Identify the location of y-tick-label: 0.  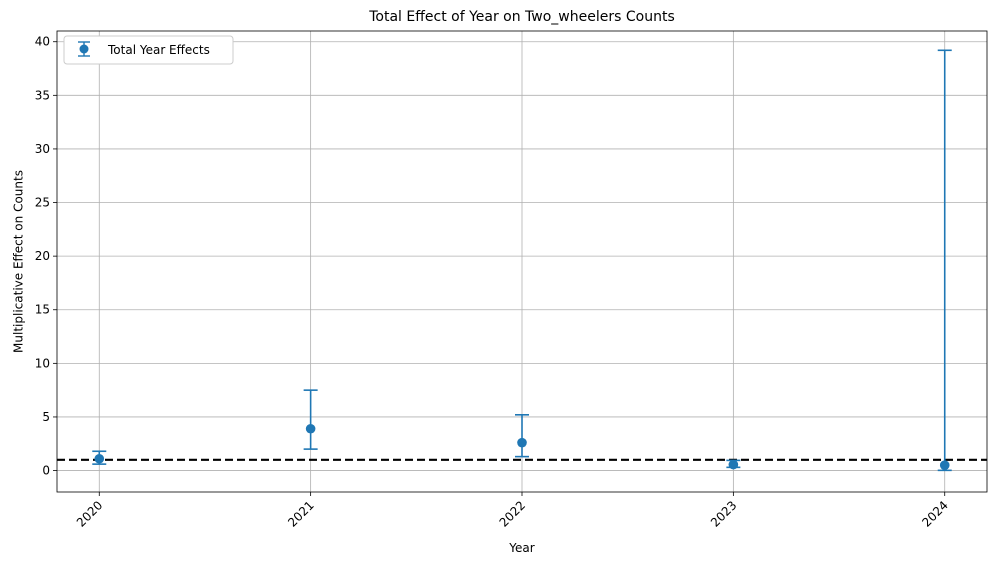
(46, 471).